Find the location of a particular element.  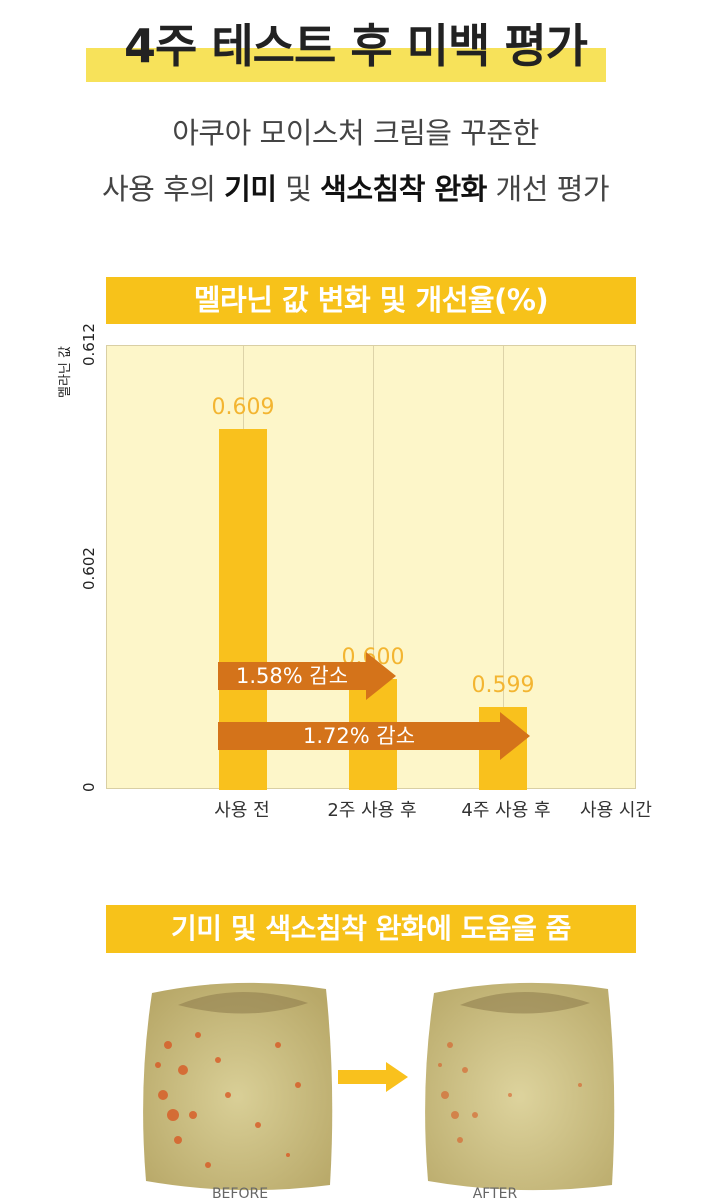

decrease-arrow-4w: 1.72% 감소 is located at coordinates (374, 736).